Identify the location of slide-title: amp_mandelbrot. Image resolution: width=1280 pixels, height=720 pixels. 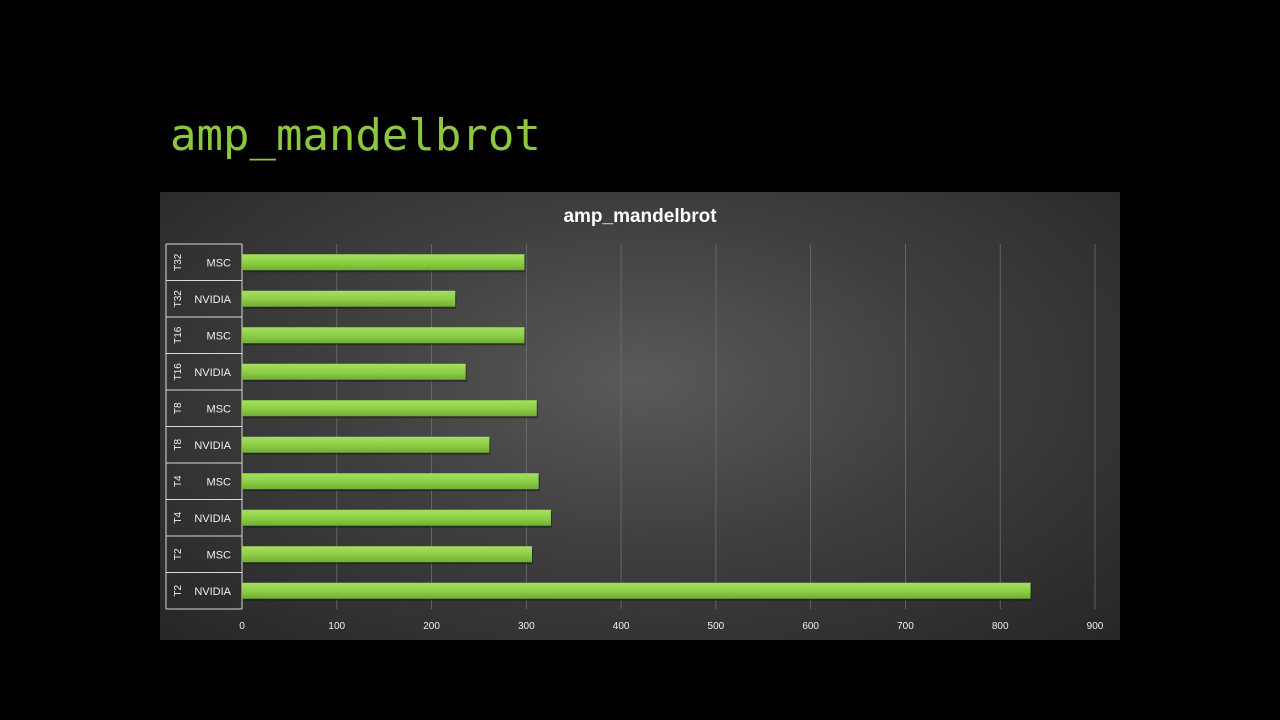
(355, 135).